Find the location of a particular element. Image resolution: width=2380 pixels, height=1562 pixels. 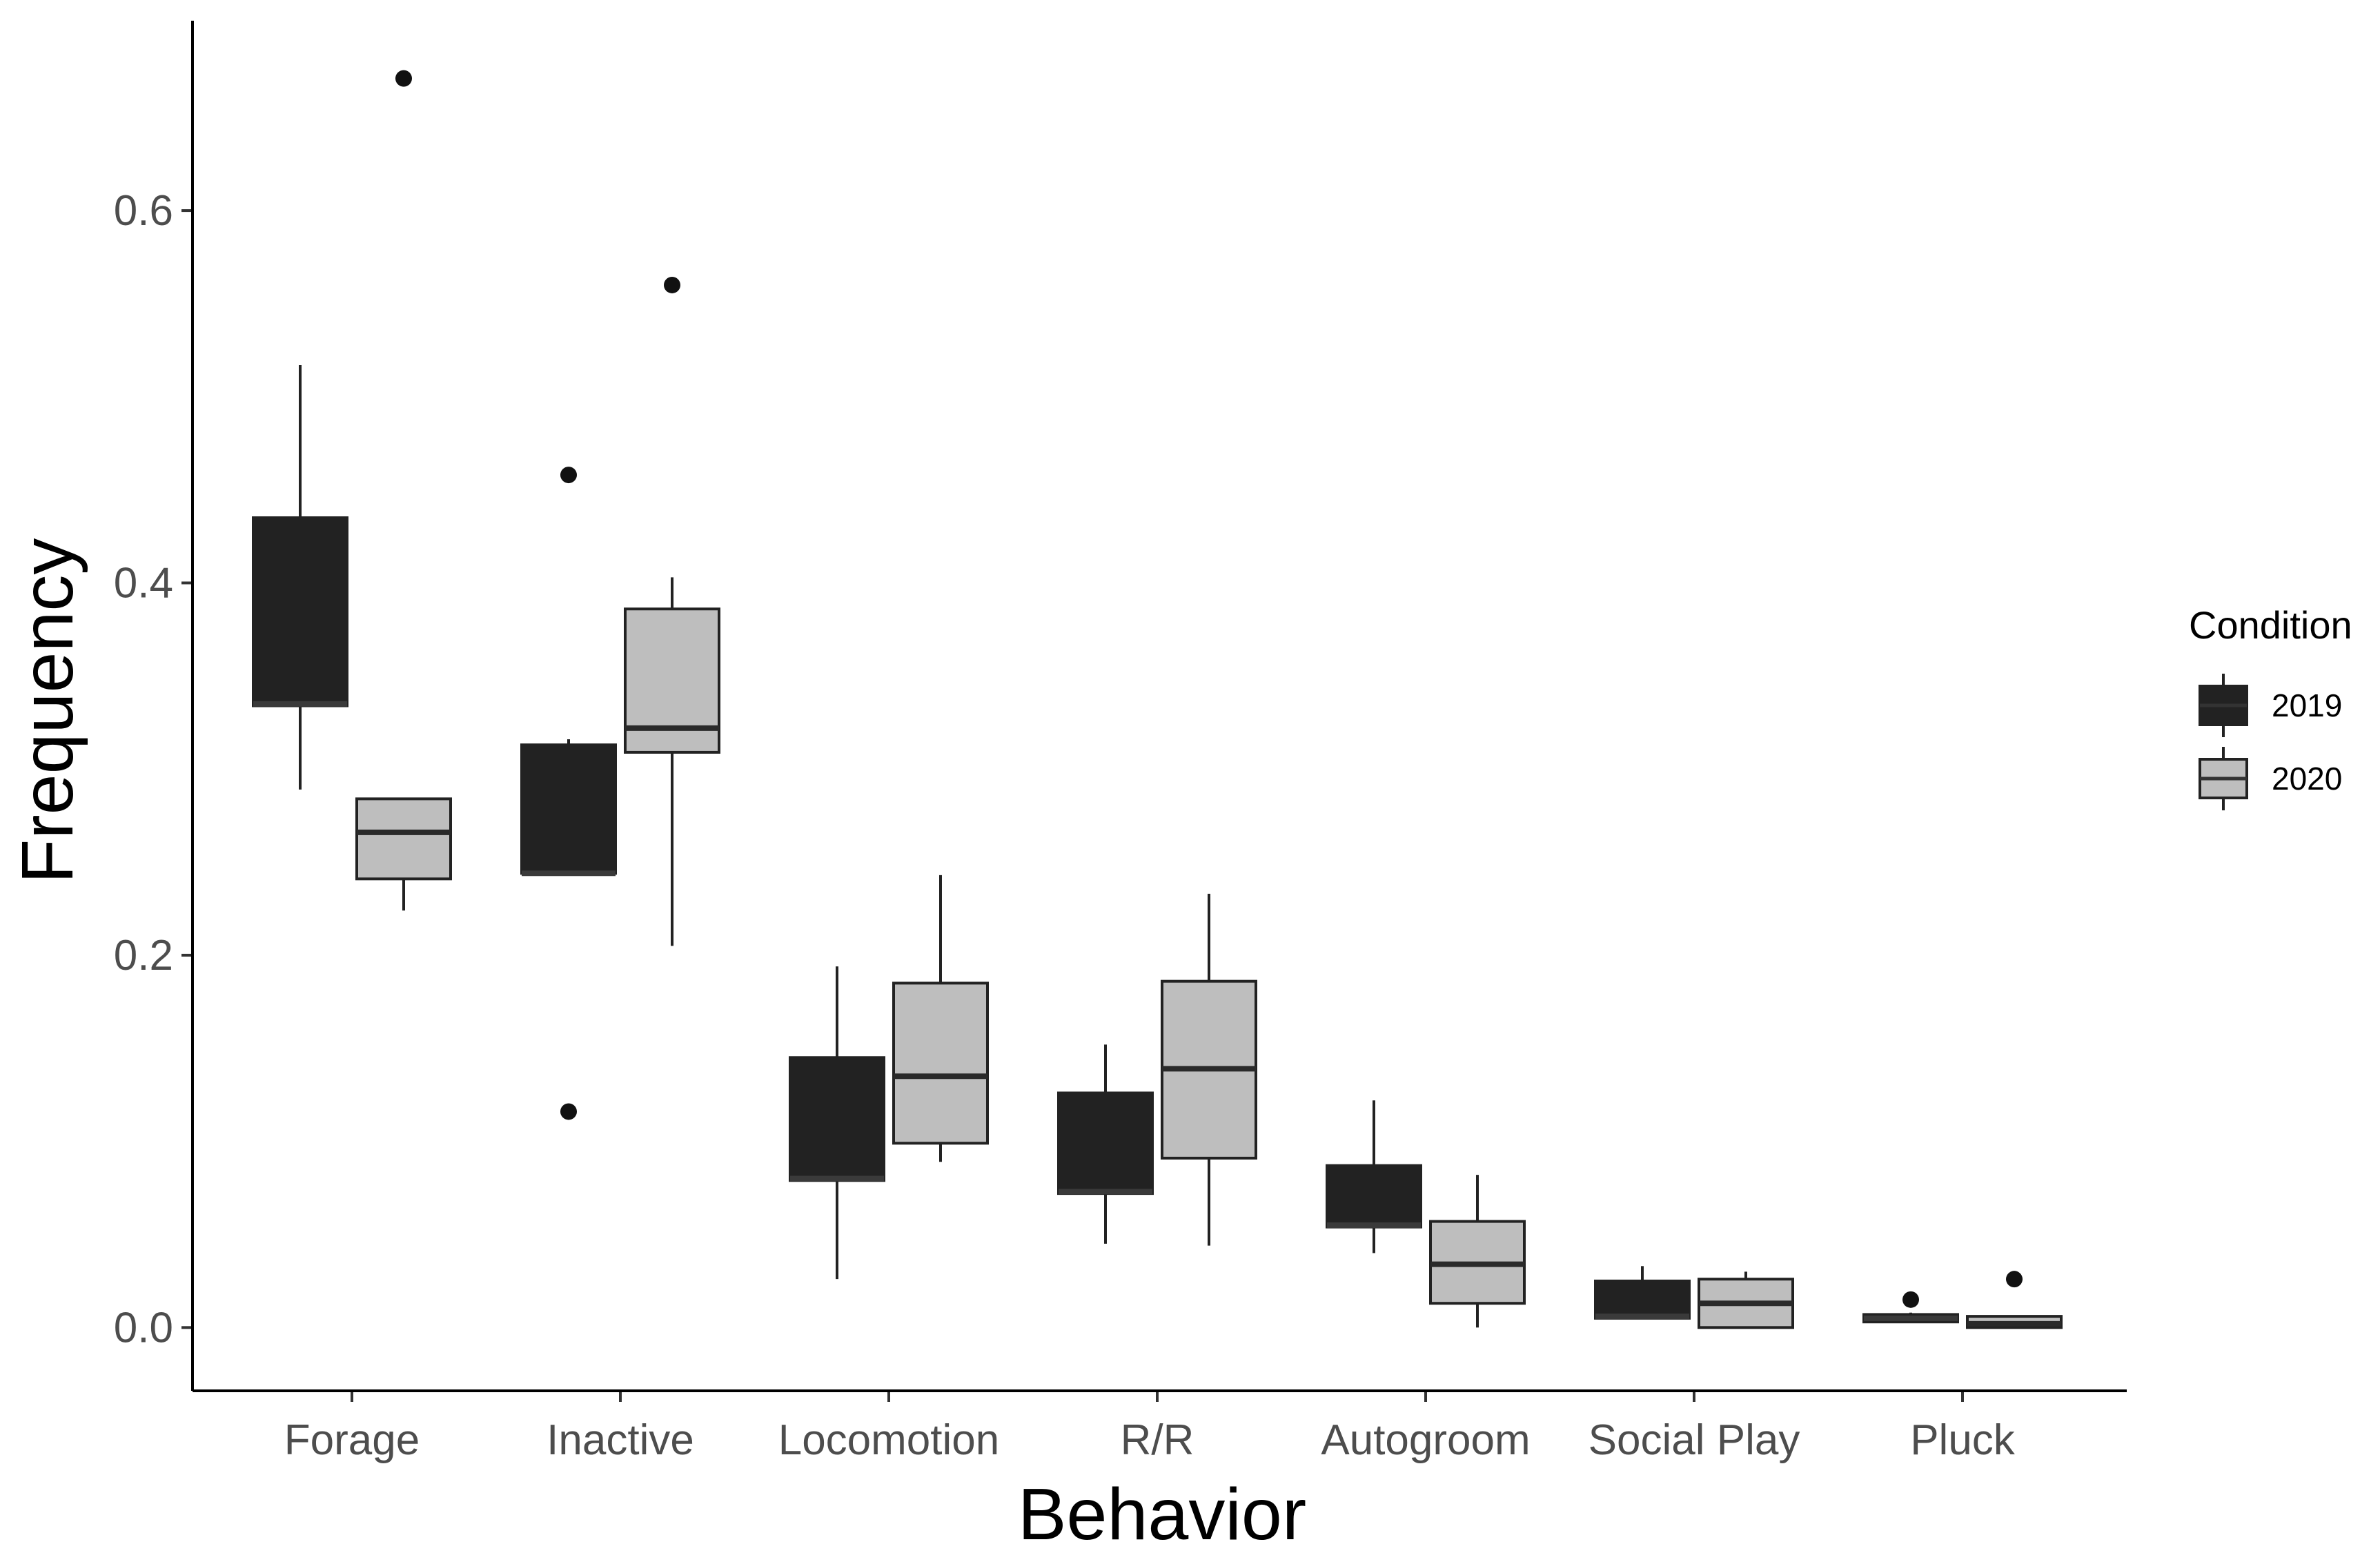

legend-key-2019: 2019 is located at coordinates (2270, 705).